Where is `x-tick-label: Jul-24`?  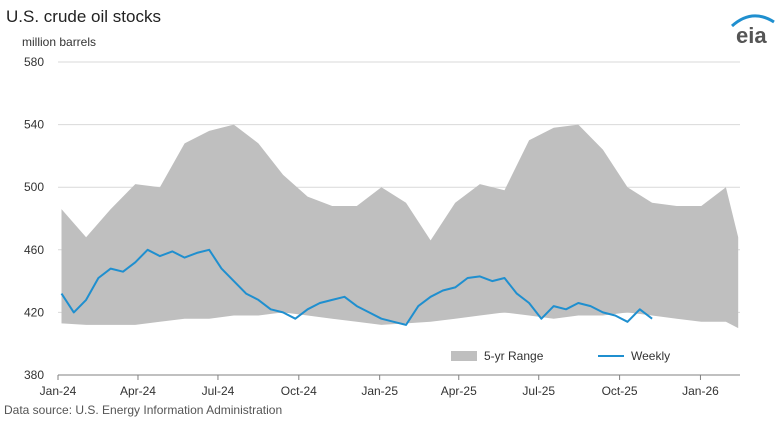 x-tick-label: Jul-24 is located at coordinates (218, 391).